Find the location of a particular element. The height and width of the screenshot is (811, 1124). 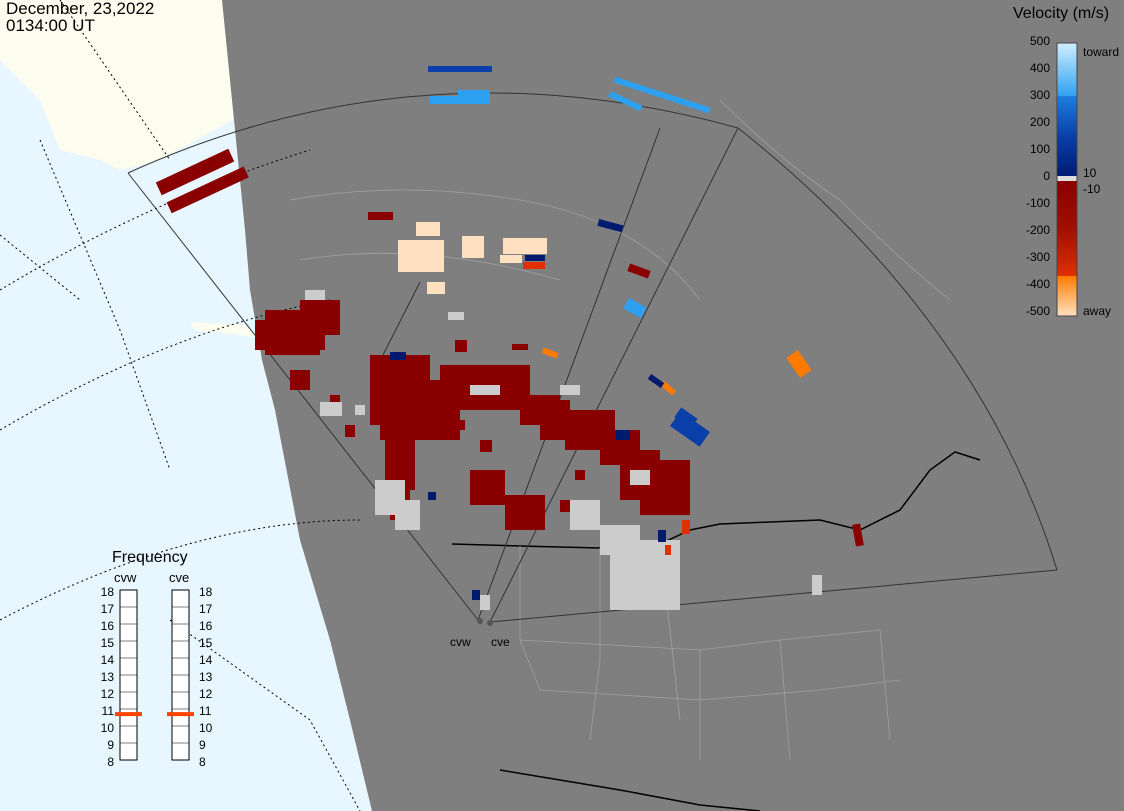

scatter-toward-min is located at coordinates (528, 409).